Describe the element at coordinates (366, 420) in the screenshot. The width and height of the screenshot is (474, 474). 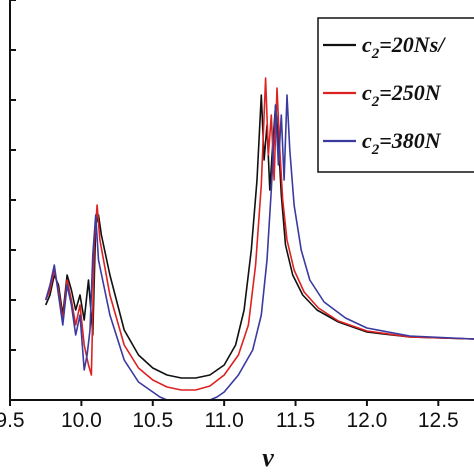
I see `x-tick-label: 12.0` at that location.